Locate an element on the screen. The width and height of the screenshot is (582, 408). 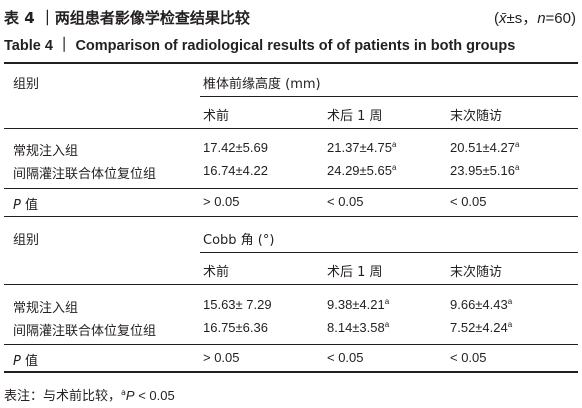
measure-header: 椎体前缘高度 (mm) is located at coordinates (262, 84).